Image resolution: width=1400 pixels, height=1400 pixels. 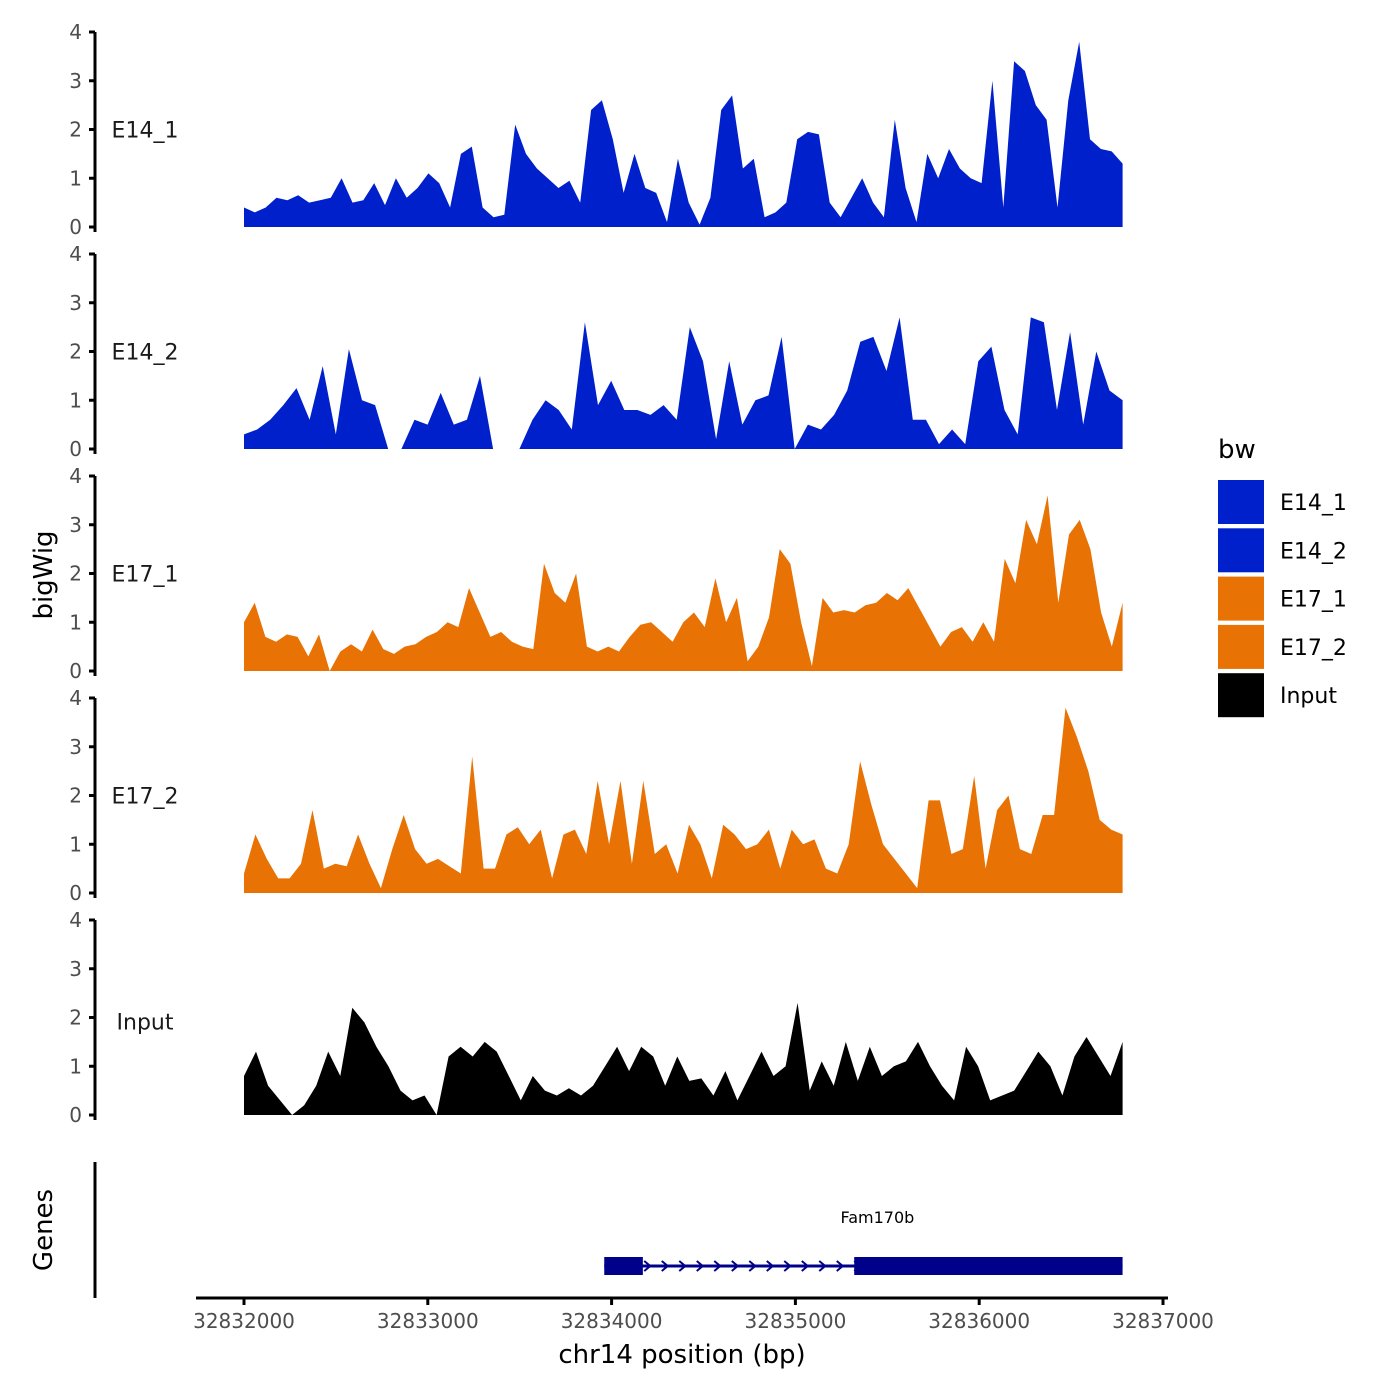 I want to click on track-E17_2: 0 1 2 3 4 E17_2, so click(x=596, y=795).